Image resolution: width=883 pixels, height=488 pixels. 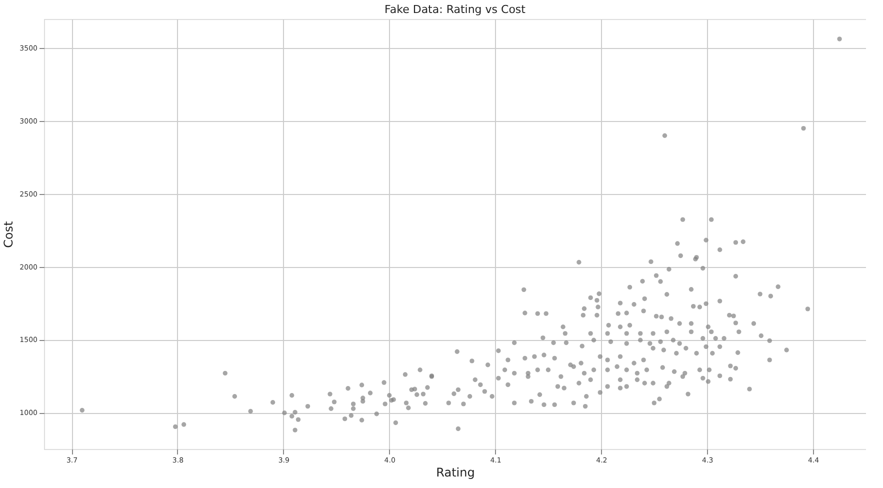 I want to click on x-axis-title: Rating, so click(x=455, y=473).